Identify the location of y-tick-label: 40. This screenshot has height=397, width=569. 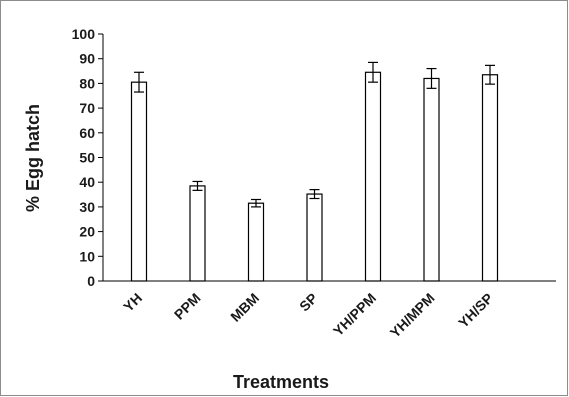
(87, 182).